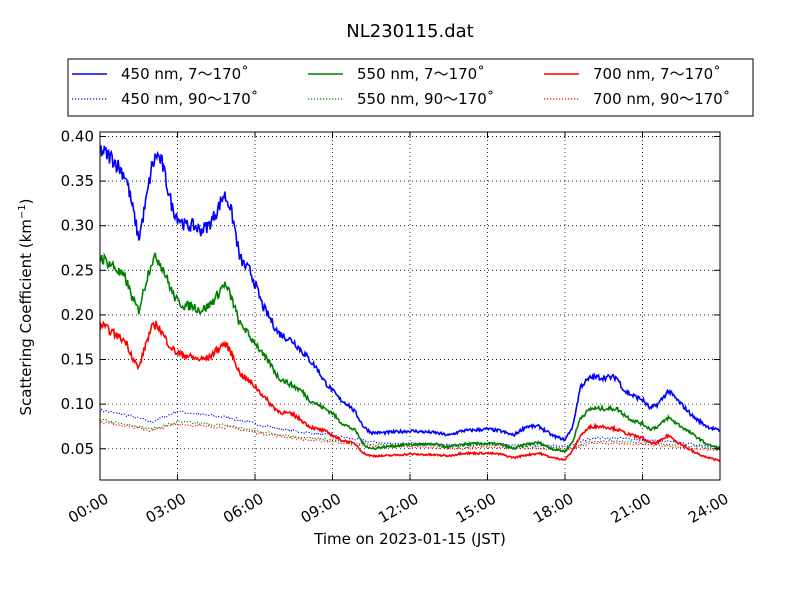 The width and height of the screenshot is (800, 600). Describe the element at coordinates (421, 74) in the screenshot. I see `legend-label-2: 550 nm, 7～170˚` at that location.